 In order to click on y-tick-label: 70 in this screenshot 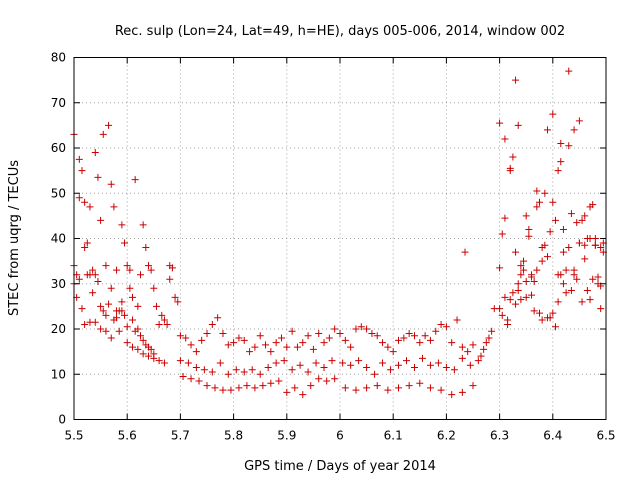, I will do `click(58, 103)`.